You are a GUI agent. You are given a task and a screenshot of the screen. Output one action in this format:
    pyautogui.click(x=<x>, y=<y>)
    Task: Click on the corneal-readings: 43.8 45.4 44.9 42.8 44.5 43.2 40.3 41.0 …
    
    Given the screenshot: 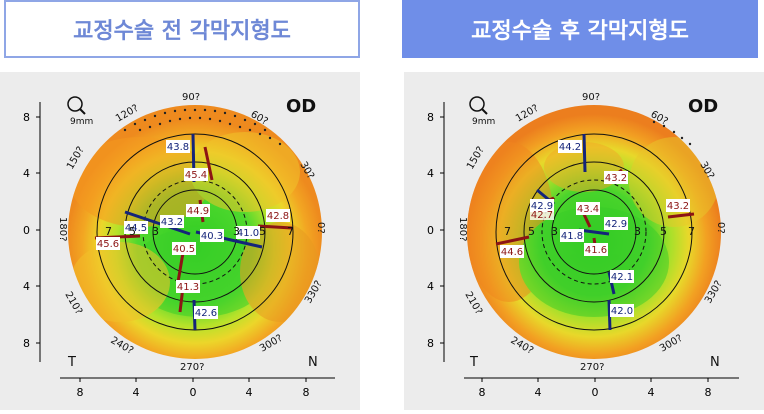 What is the action you would take?
    pyautogui.click(x=193, y=229)
    